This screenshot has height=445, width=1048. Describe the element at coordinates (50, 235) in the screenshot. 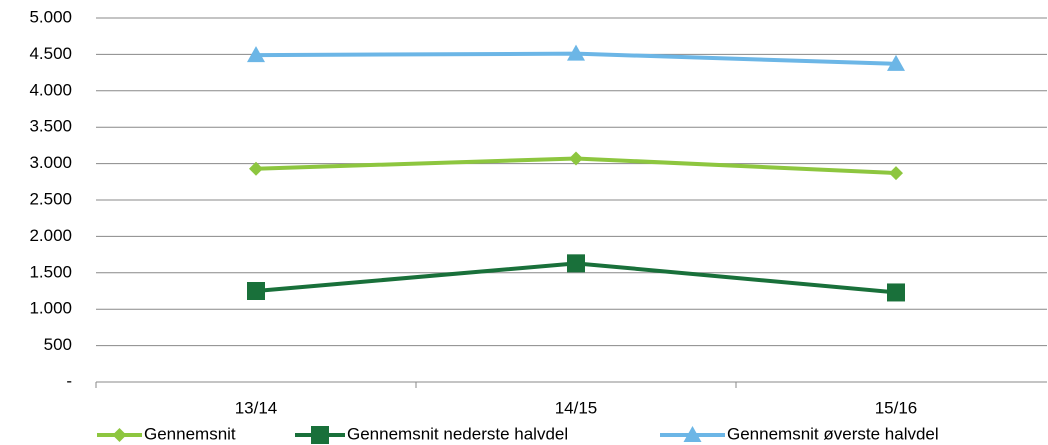

I see `y-tick-label: 2.000` at that location.